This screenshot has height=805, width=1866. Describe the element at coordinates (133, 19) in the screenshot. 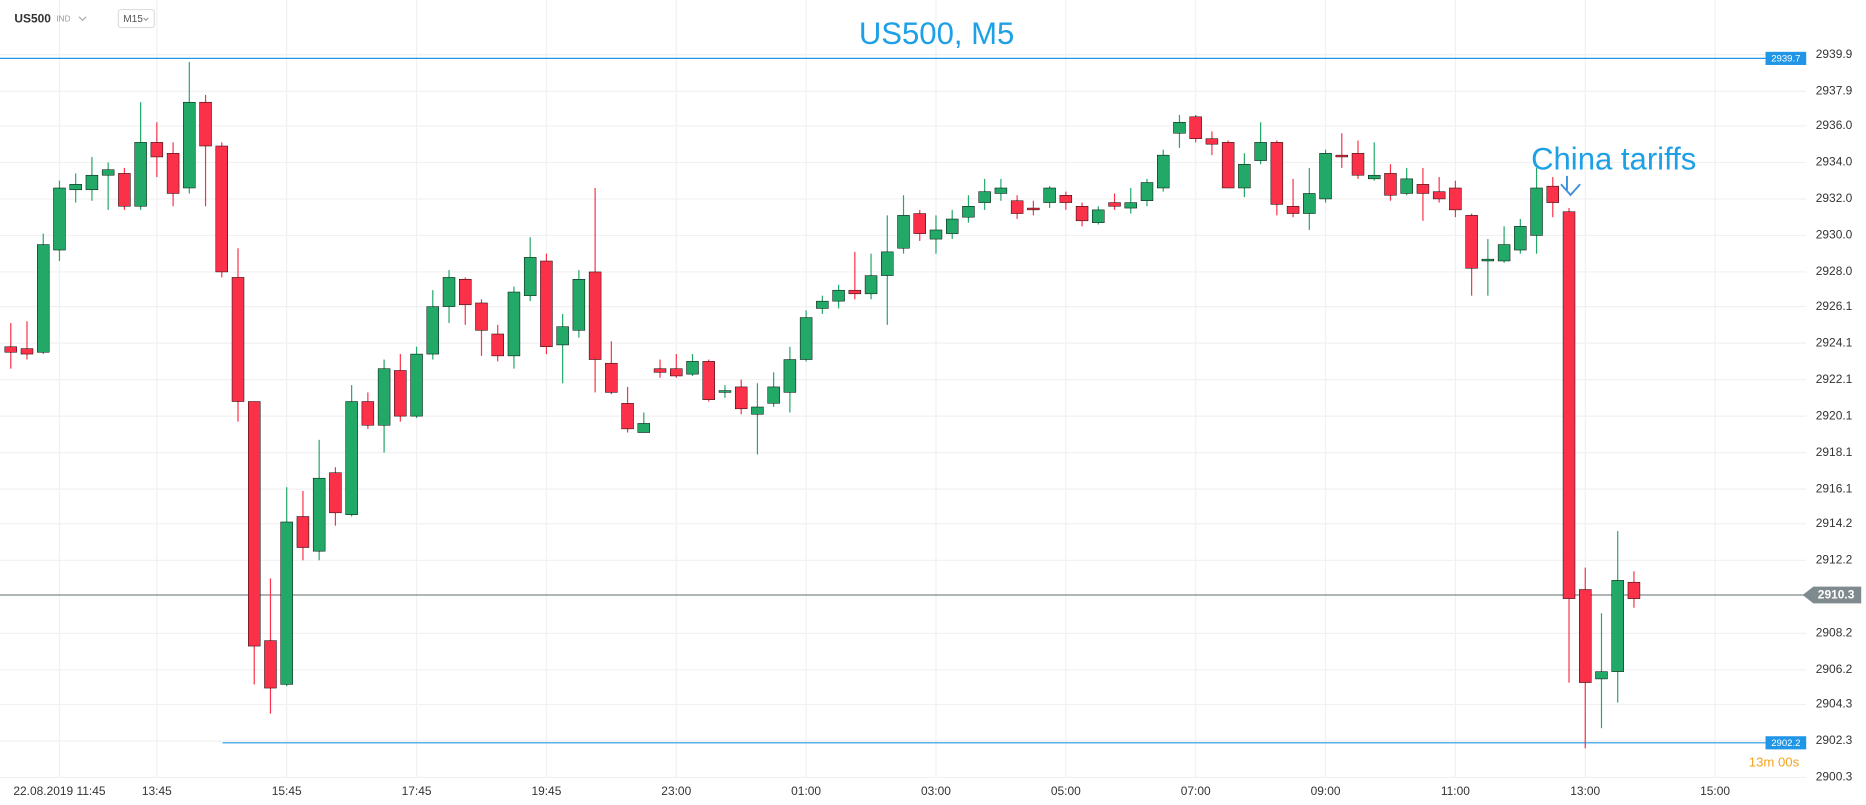

I see `interval: M15` at that location.